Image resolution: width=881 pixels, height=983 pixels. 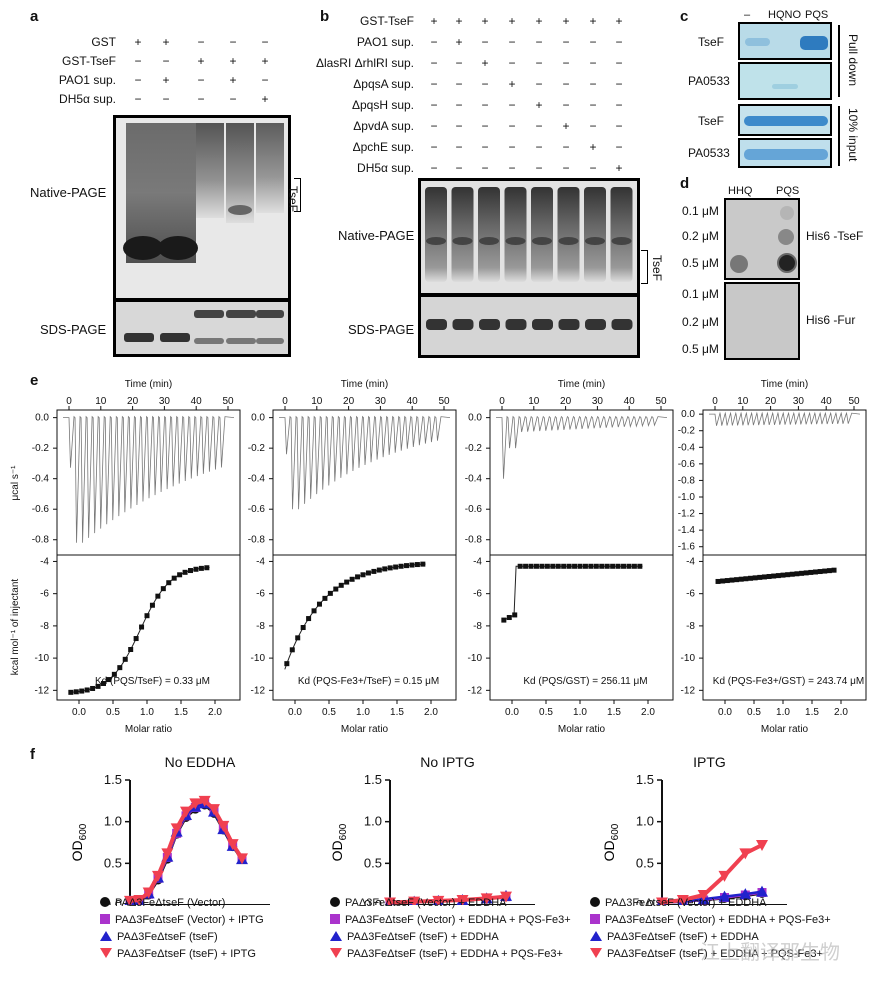 What do you see at coordinates (382, 105) in the screenshot?
I see `row-label-b-4: ΔpqsH sup.` at bounding box center [382, 105].